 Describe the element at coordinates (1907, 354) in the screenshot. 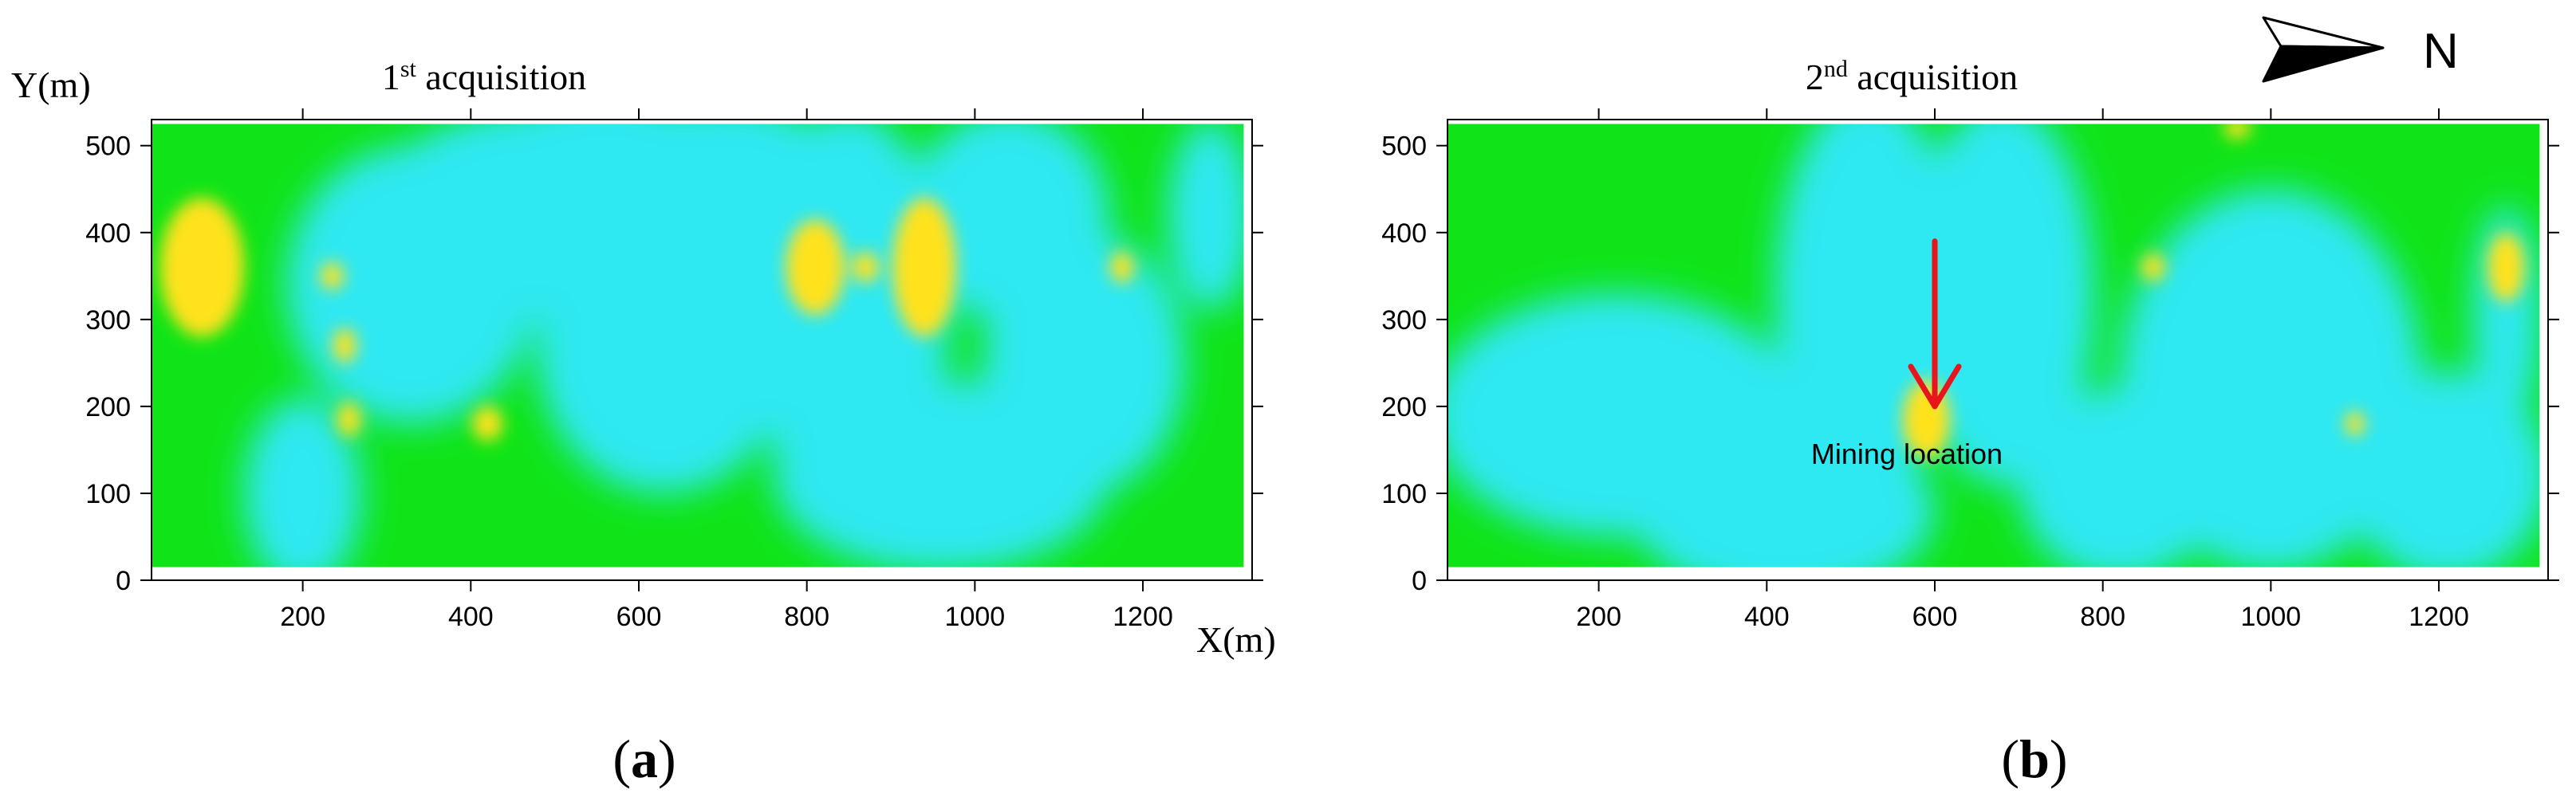

I see `mining-location-annotation: Mining location` at that location.